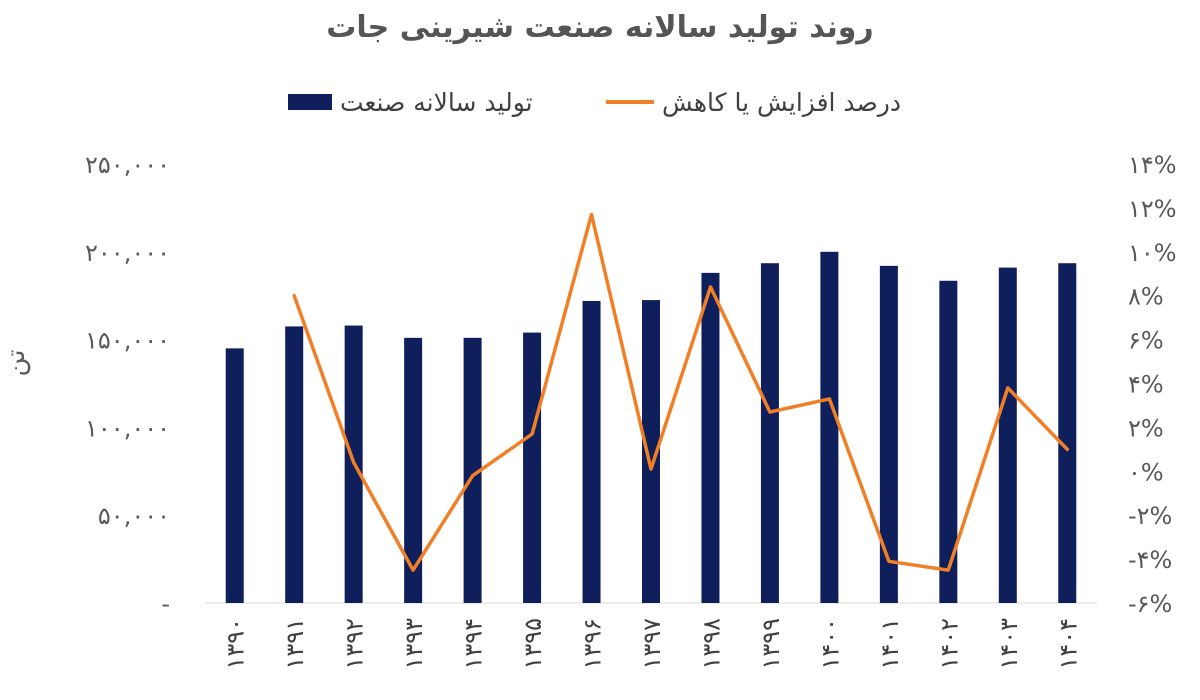 The height and width of the screenshot is (700, 1200). What do you see at coordinates (1152, 165) in the screenshot?
I see `y-right-tick-label: ۱۴%` at bounding box center [1152, 165].